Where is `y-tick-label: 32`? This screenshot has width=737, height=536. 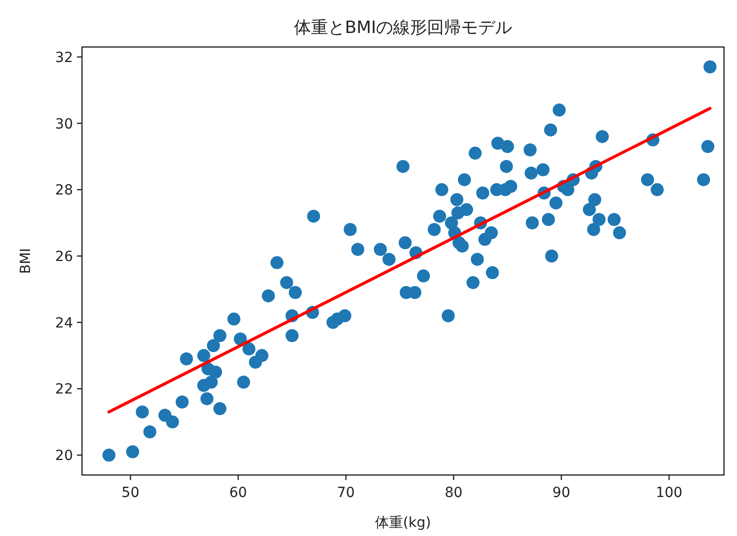 y-tick-label: 32 is located at coordinates (64, 58).